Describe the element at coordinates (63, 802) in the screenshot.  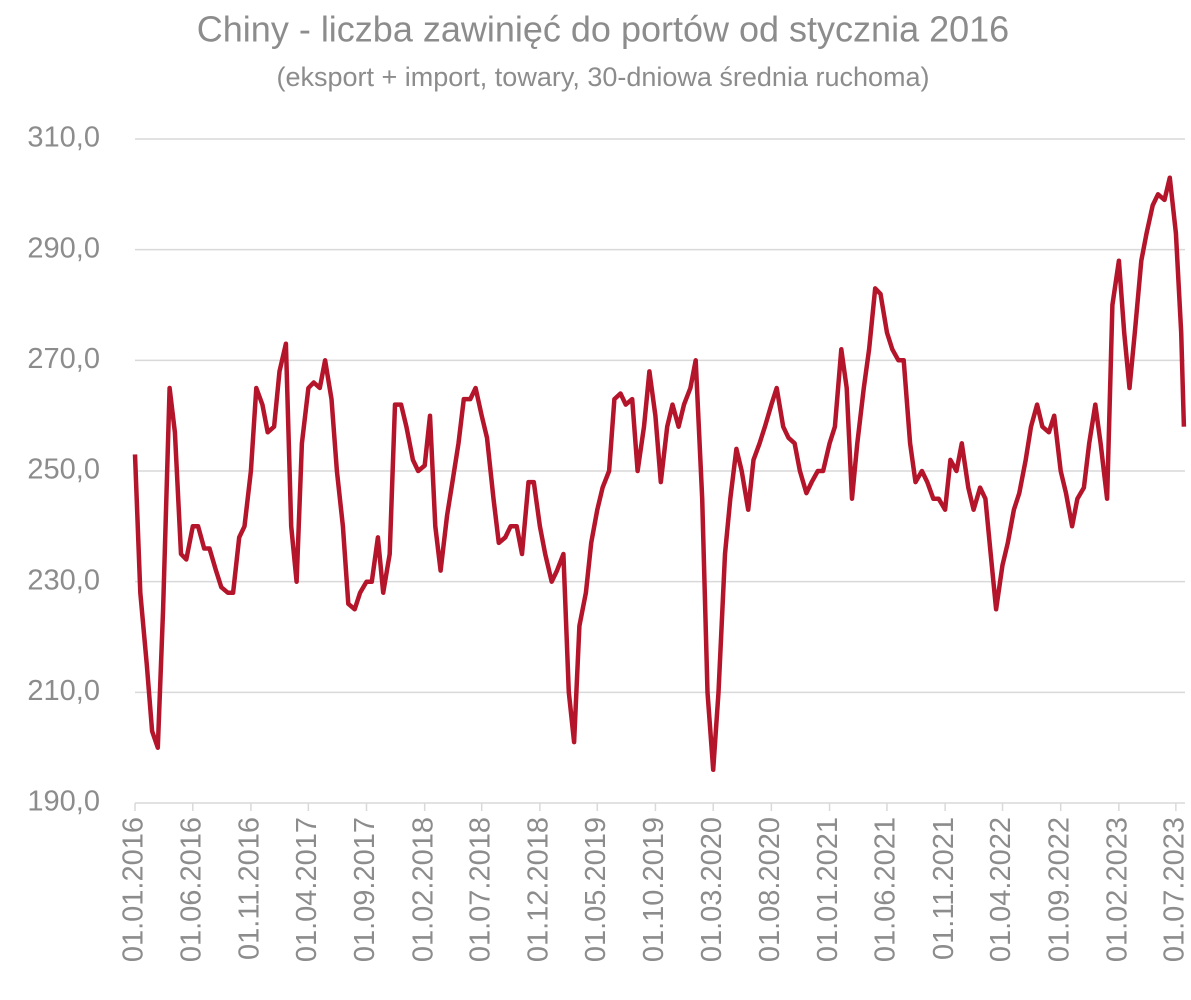
I see `y-tick-label: 190,0` at that location.